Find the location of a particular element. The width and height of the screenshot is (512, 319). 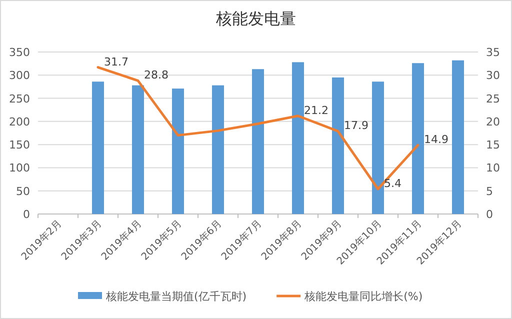

y2-tick-label: 5 is located at coordinates (489, 191).